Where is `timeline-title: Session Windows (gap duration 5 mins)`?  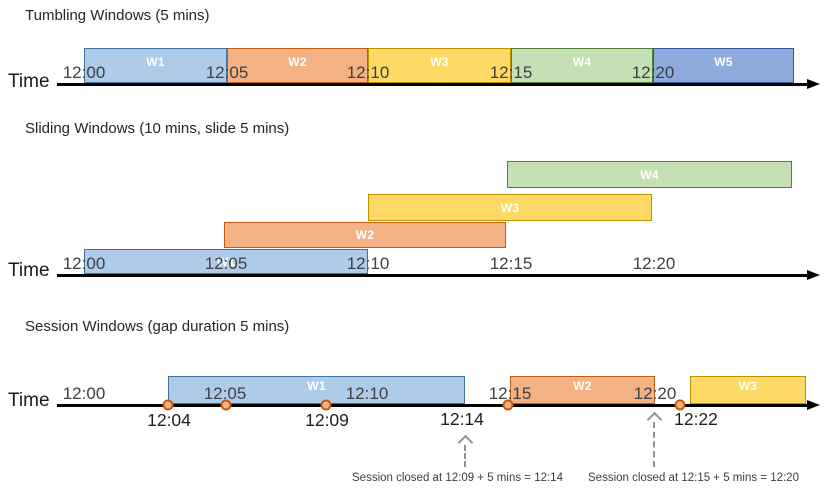 timeline-title: Session Windows (gap duration 5 mins) is located at coordinates (157, 326).